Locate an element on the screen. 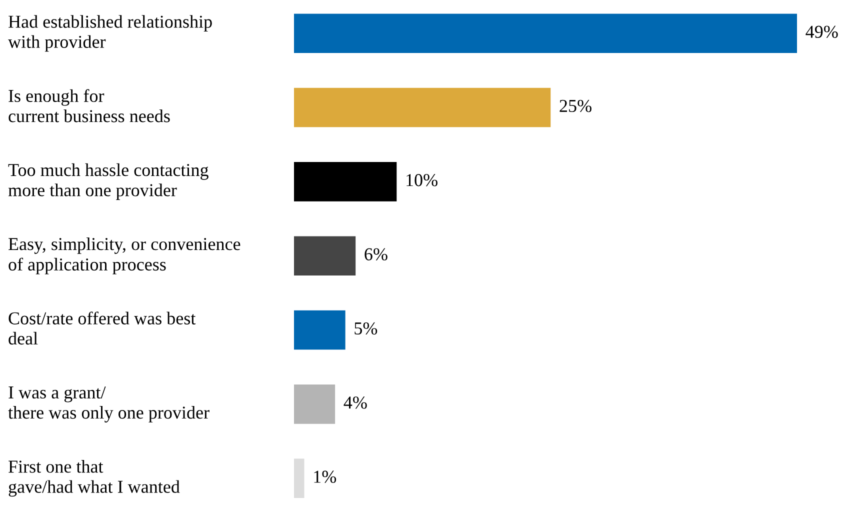 This screenshot has width=843, height=508. y-tick-label: Had established relationship with provider is located at coordinates (110, 33).